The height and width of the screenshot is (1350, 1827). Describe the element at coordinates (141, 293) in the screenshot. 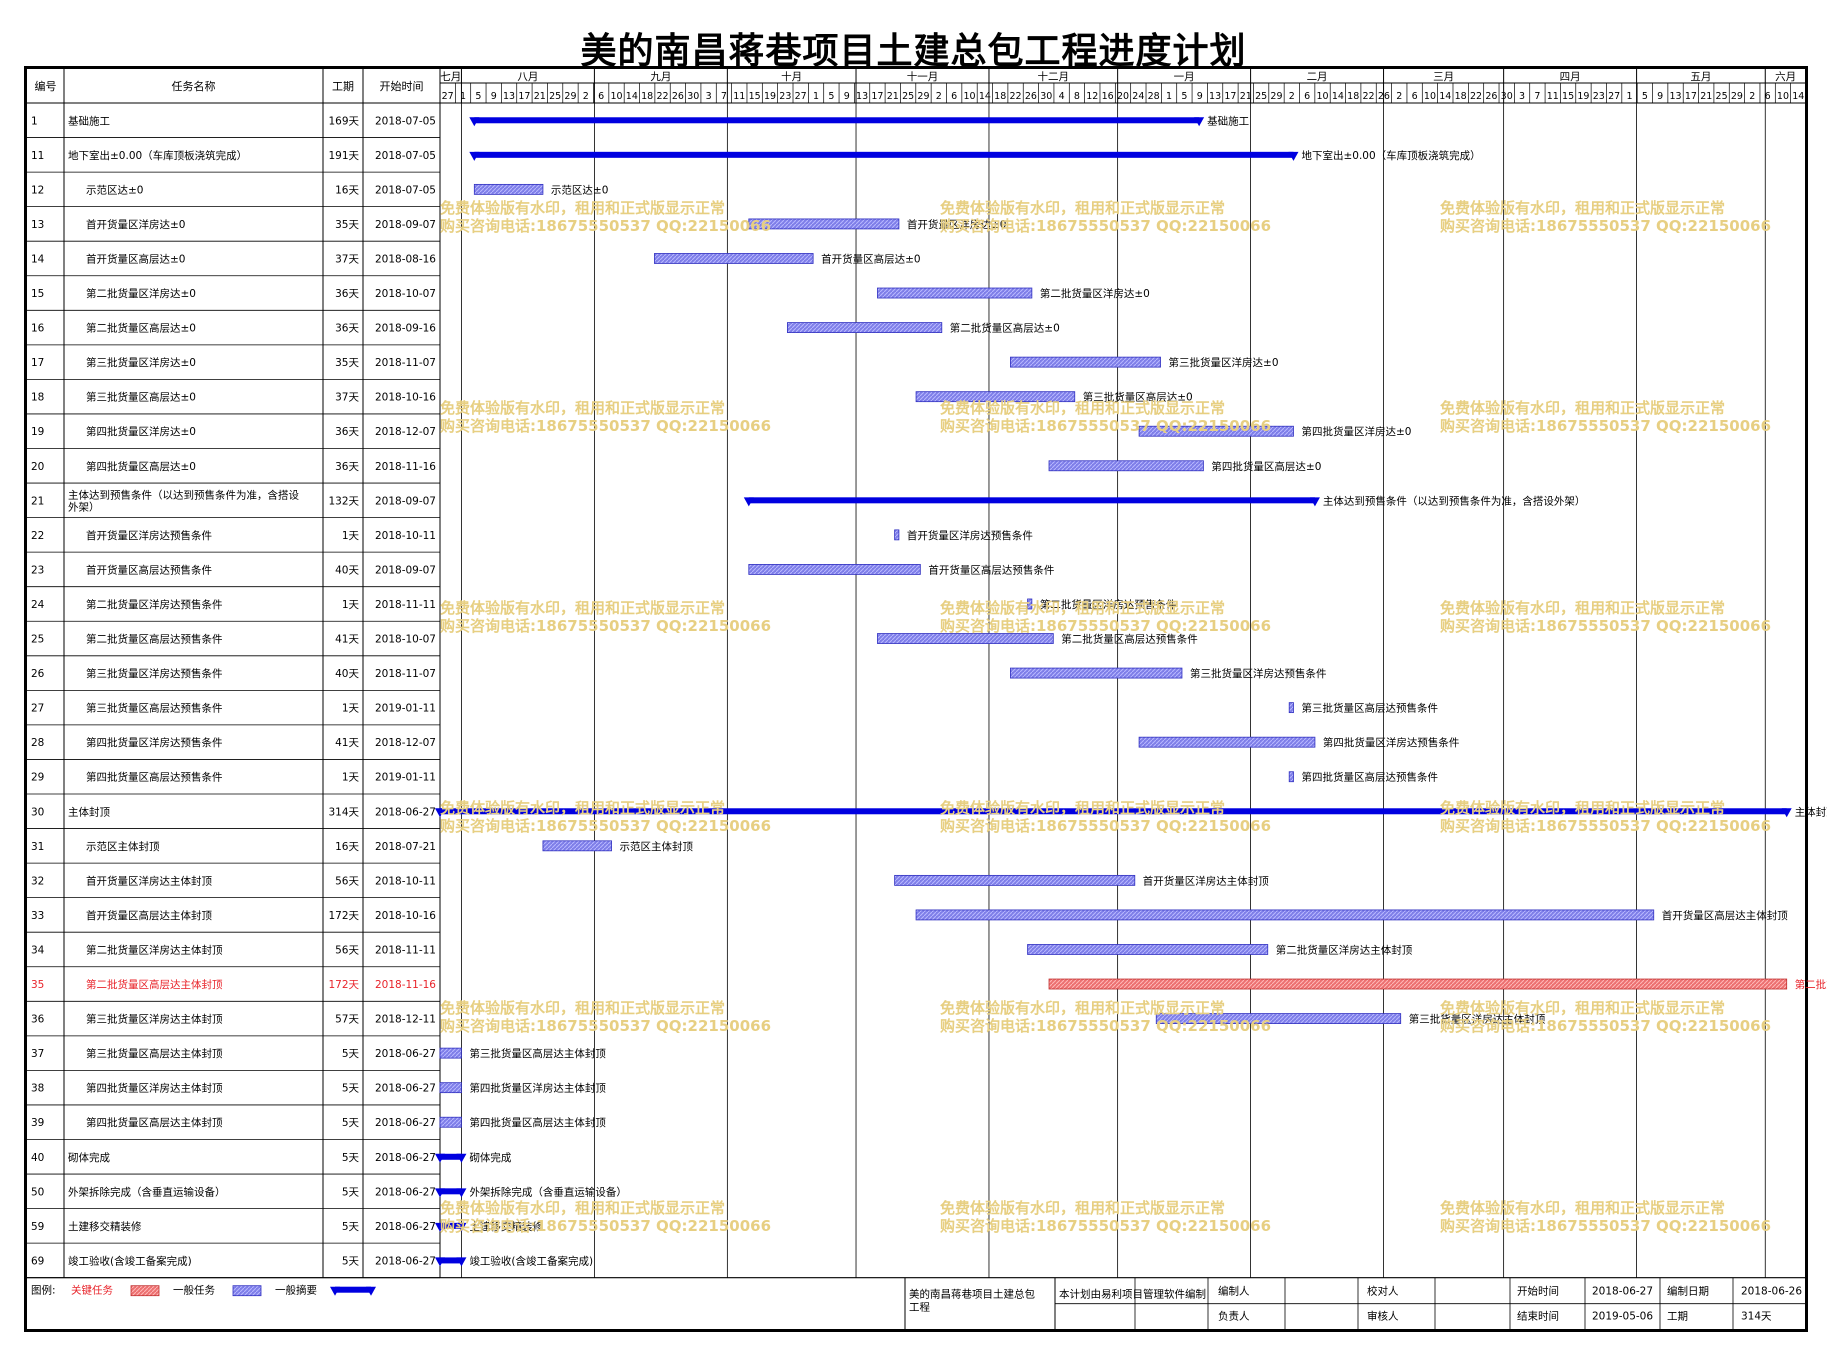

I see `task-name: 第二批货量区洋房达±0` at that location.